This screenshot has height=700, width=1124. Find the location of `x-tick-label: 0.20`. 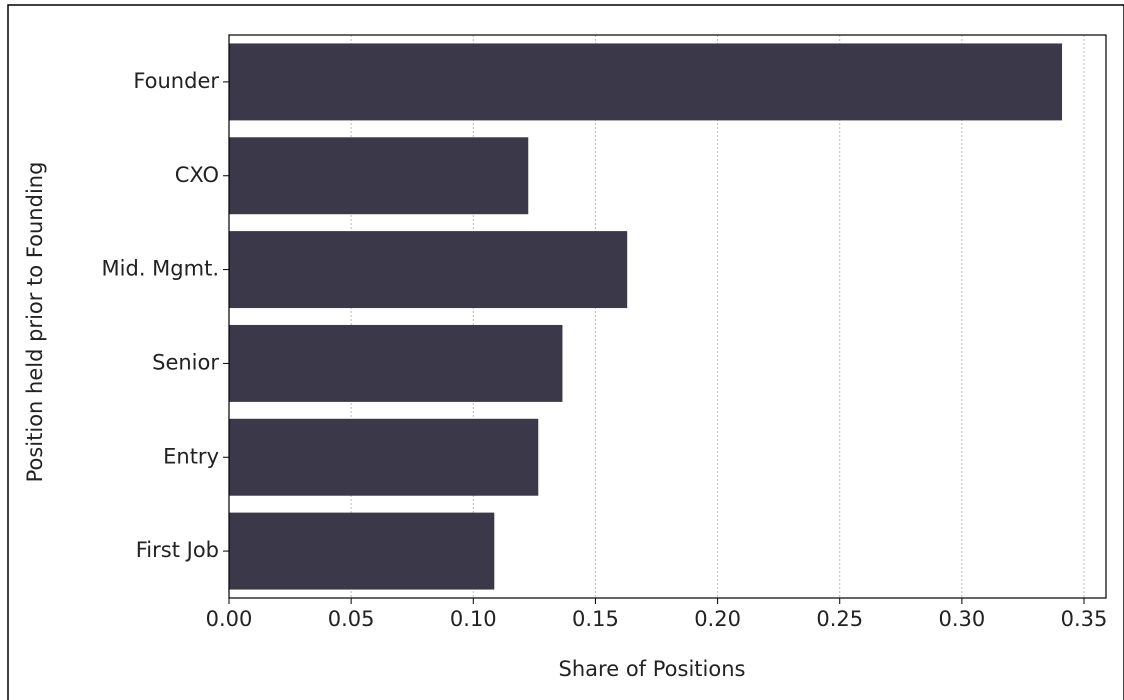

x-tick-label: 0.20 is located at coordinates (717, 619).